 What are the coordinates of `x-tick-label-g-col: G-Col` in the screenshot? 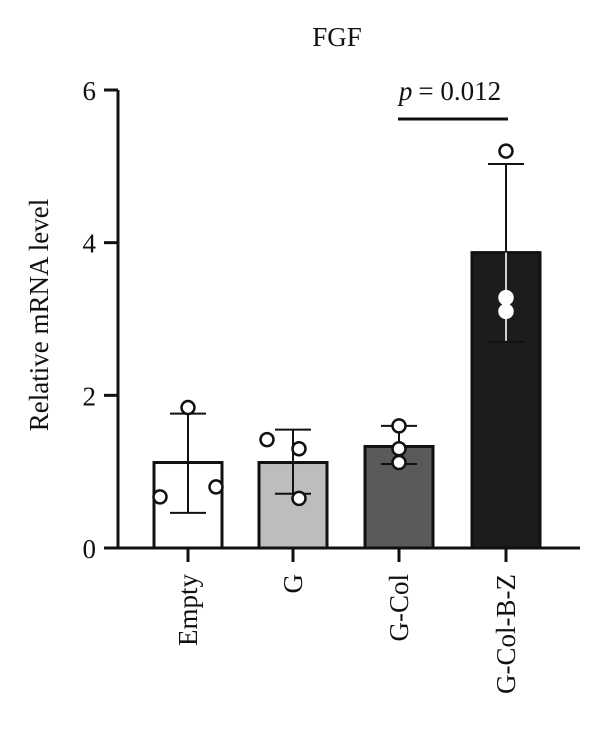 It's located at (399, 608).